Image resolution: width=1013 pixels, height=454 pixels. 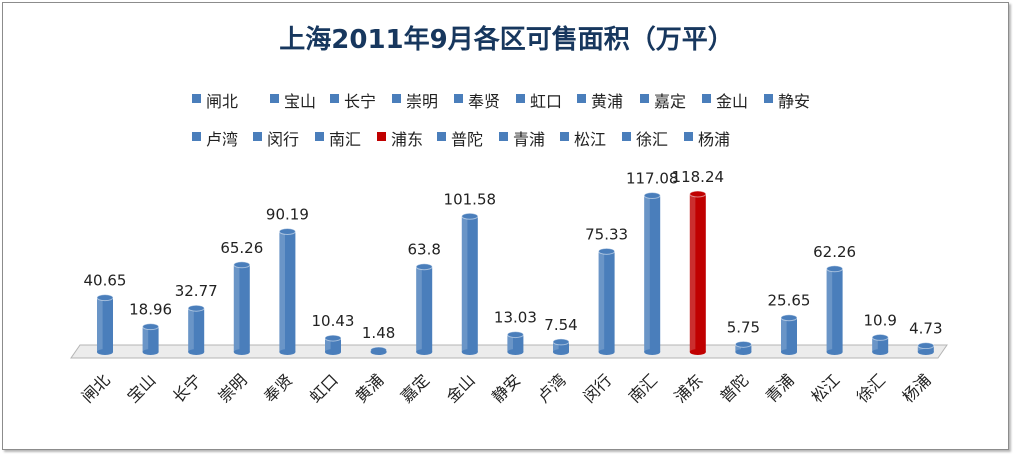 I want to click on value-label: 62.26, so click(x=834, y=252).